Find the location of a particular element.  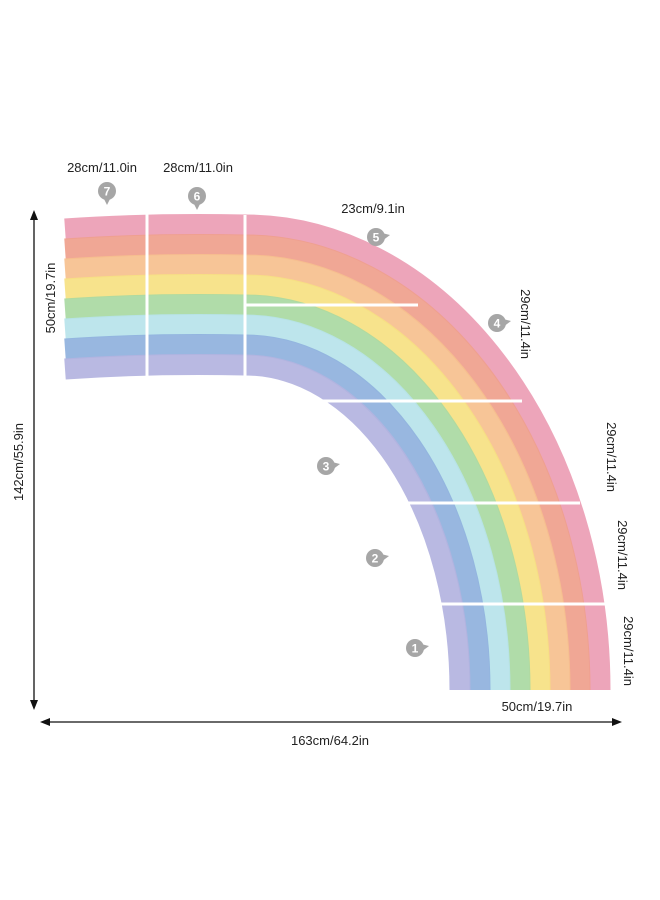

segment-4-size: 29cm/11.4in is located at coordinates (525, 324).